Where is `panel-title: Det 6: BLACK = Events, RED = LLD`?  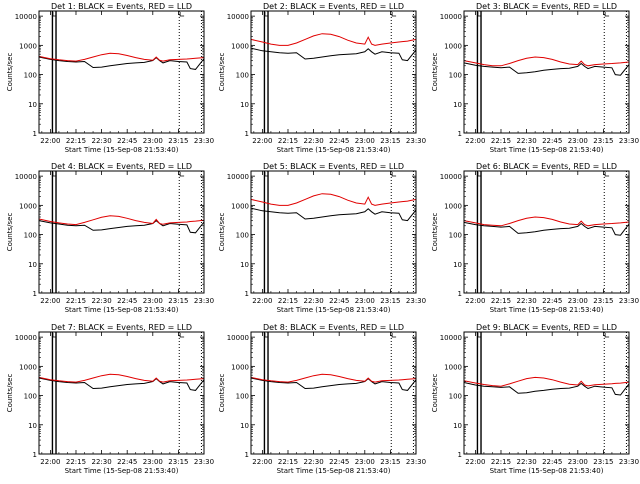 panel-title: Det 6: BLACK = Events, RED = LLD is located at coordinates (546, 166).